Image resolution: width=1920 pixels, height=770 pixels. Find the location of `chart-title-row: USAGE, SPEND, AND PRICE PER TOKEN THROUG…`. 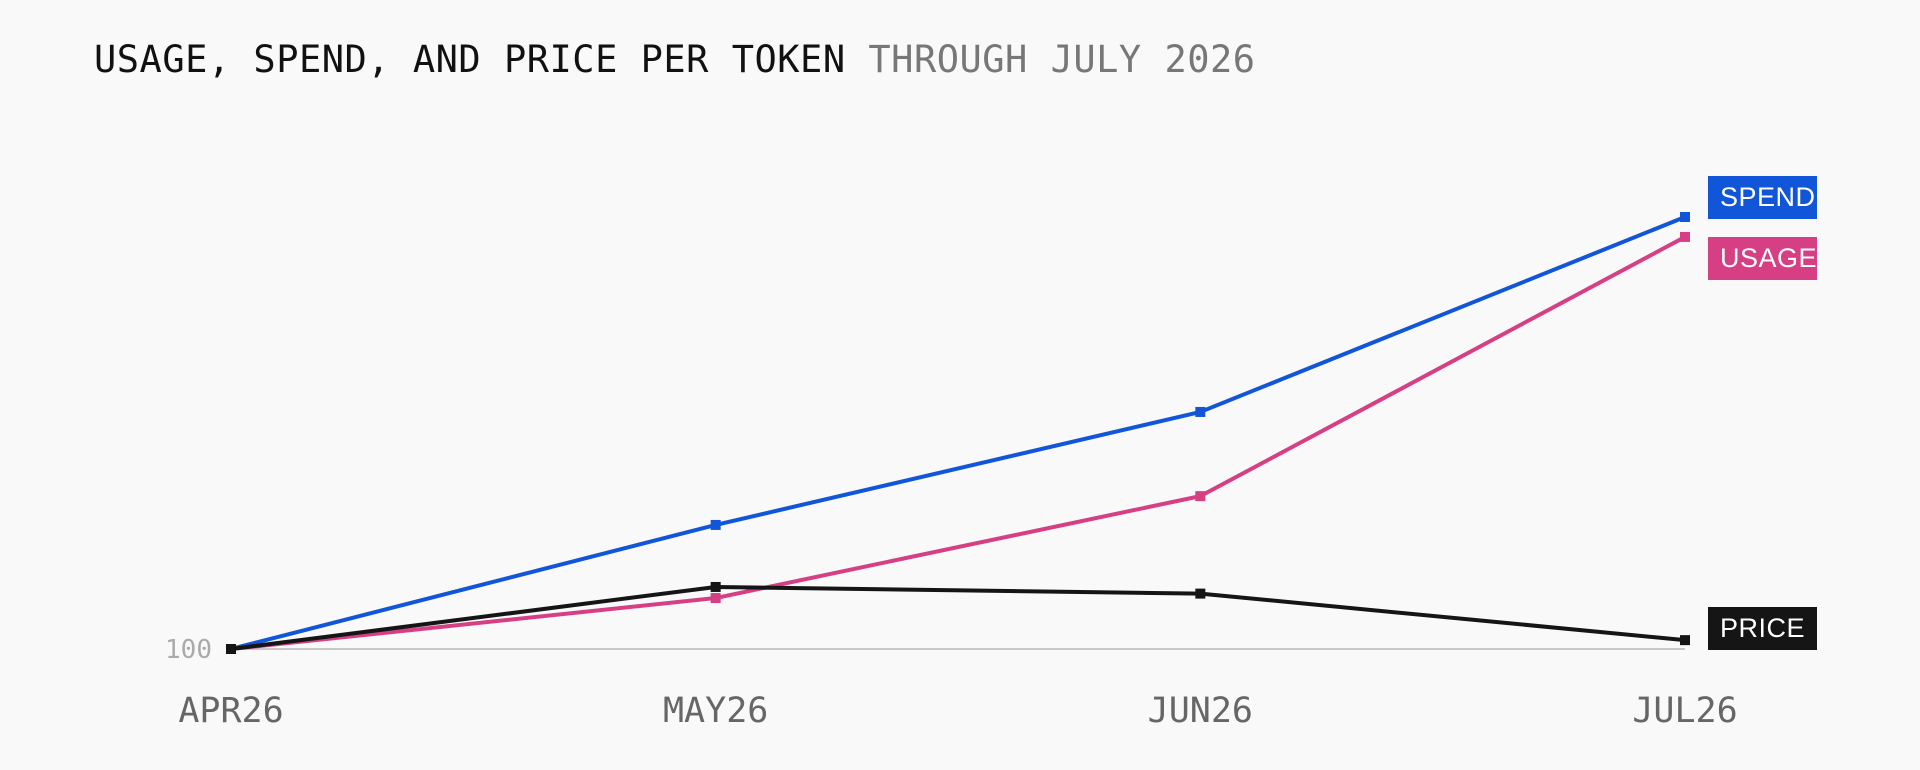

chart-title-row: USAGE, SPEND, AND PRICE PER TOKEN THROUG… is located at coordinates (675, 59).